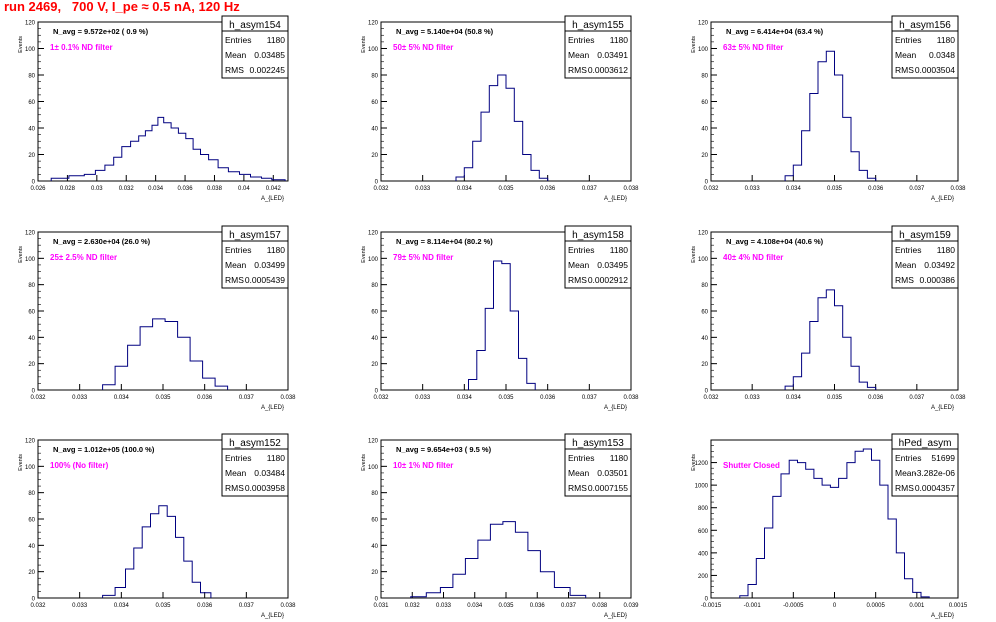  Describe the element at coordinates (255, 443) in the screenshot. I see `hist-name: h_asym152` at that location.